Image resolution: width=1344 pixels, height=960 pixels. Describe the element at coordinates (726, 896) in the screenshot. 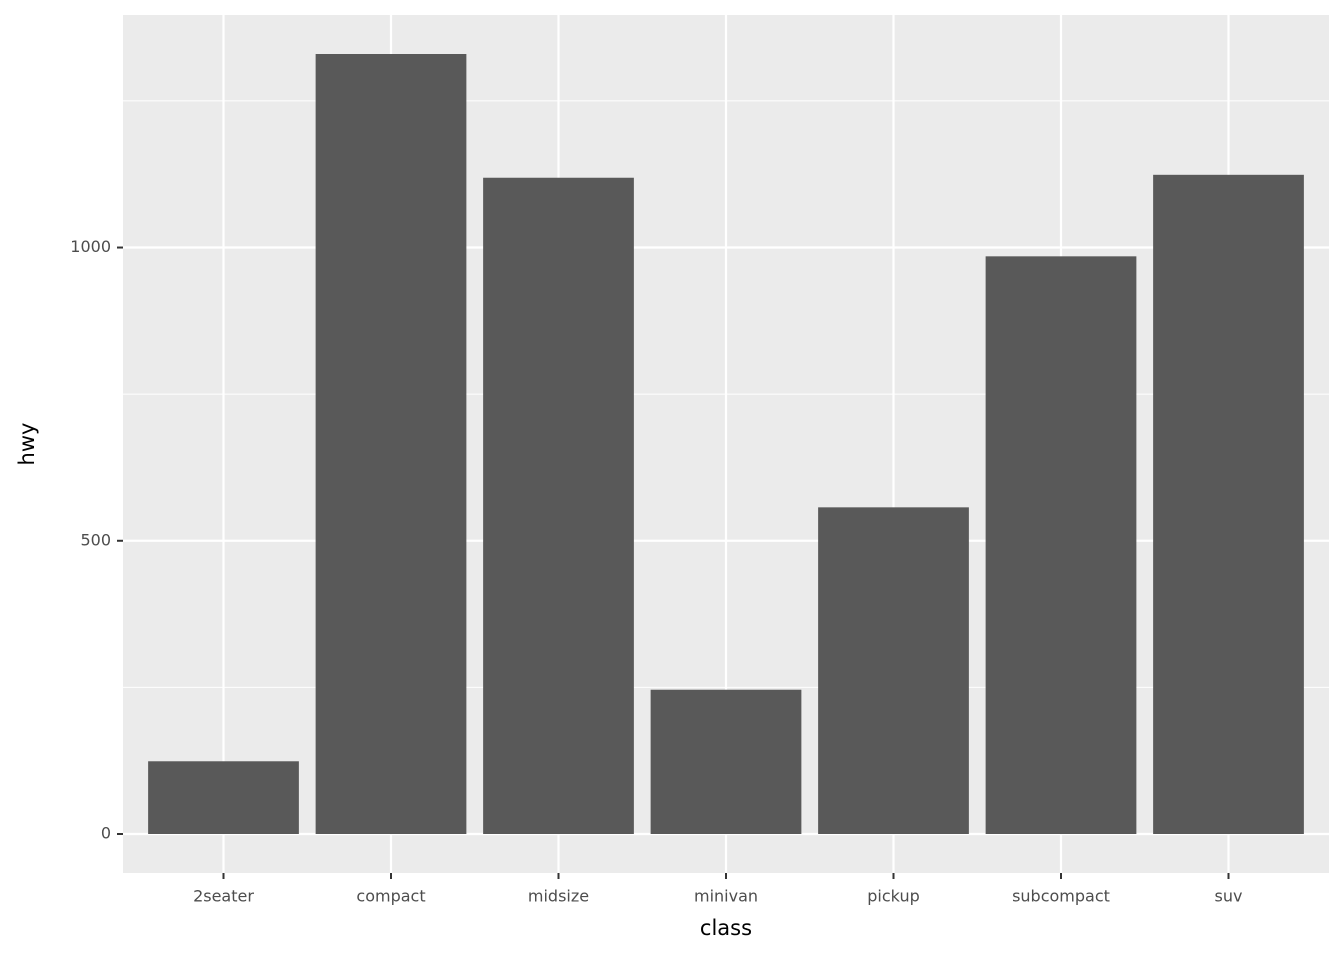

I see `x-tick-label: minivan` at that location.